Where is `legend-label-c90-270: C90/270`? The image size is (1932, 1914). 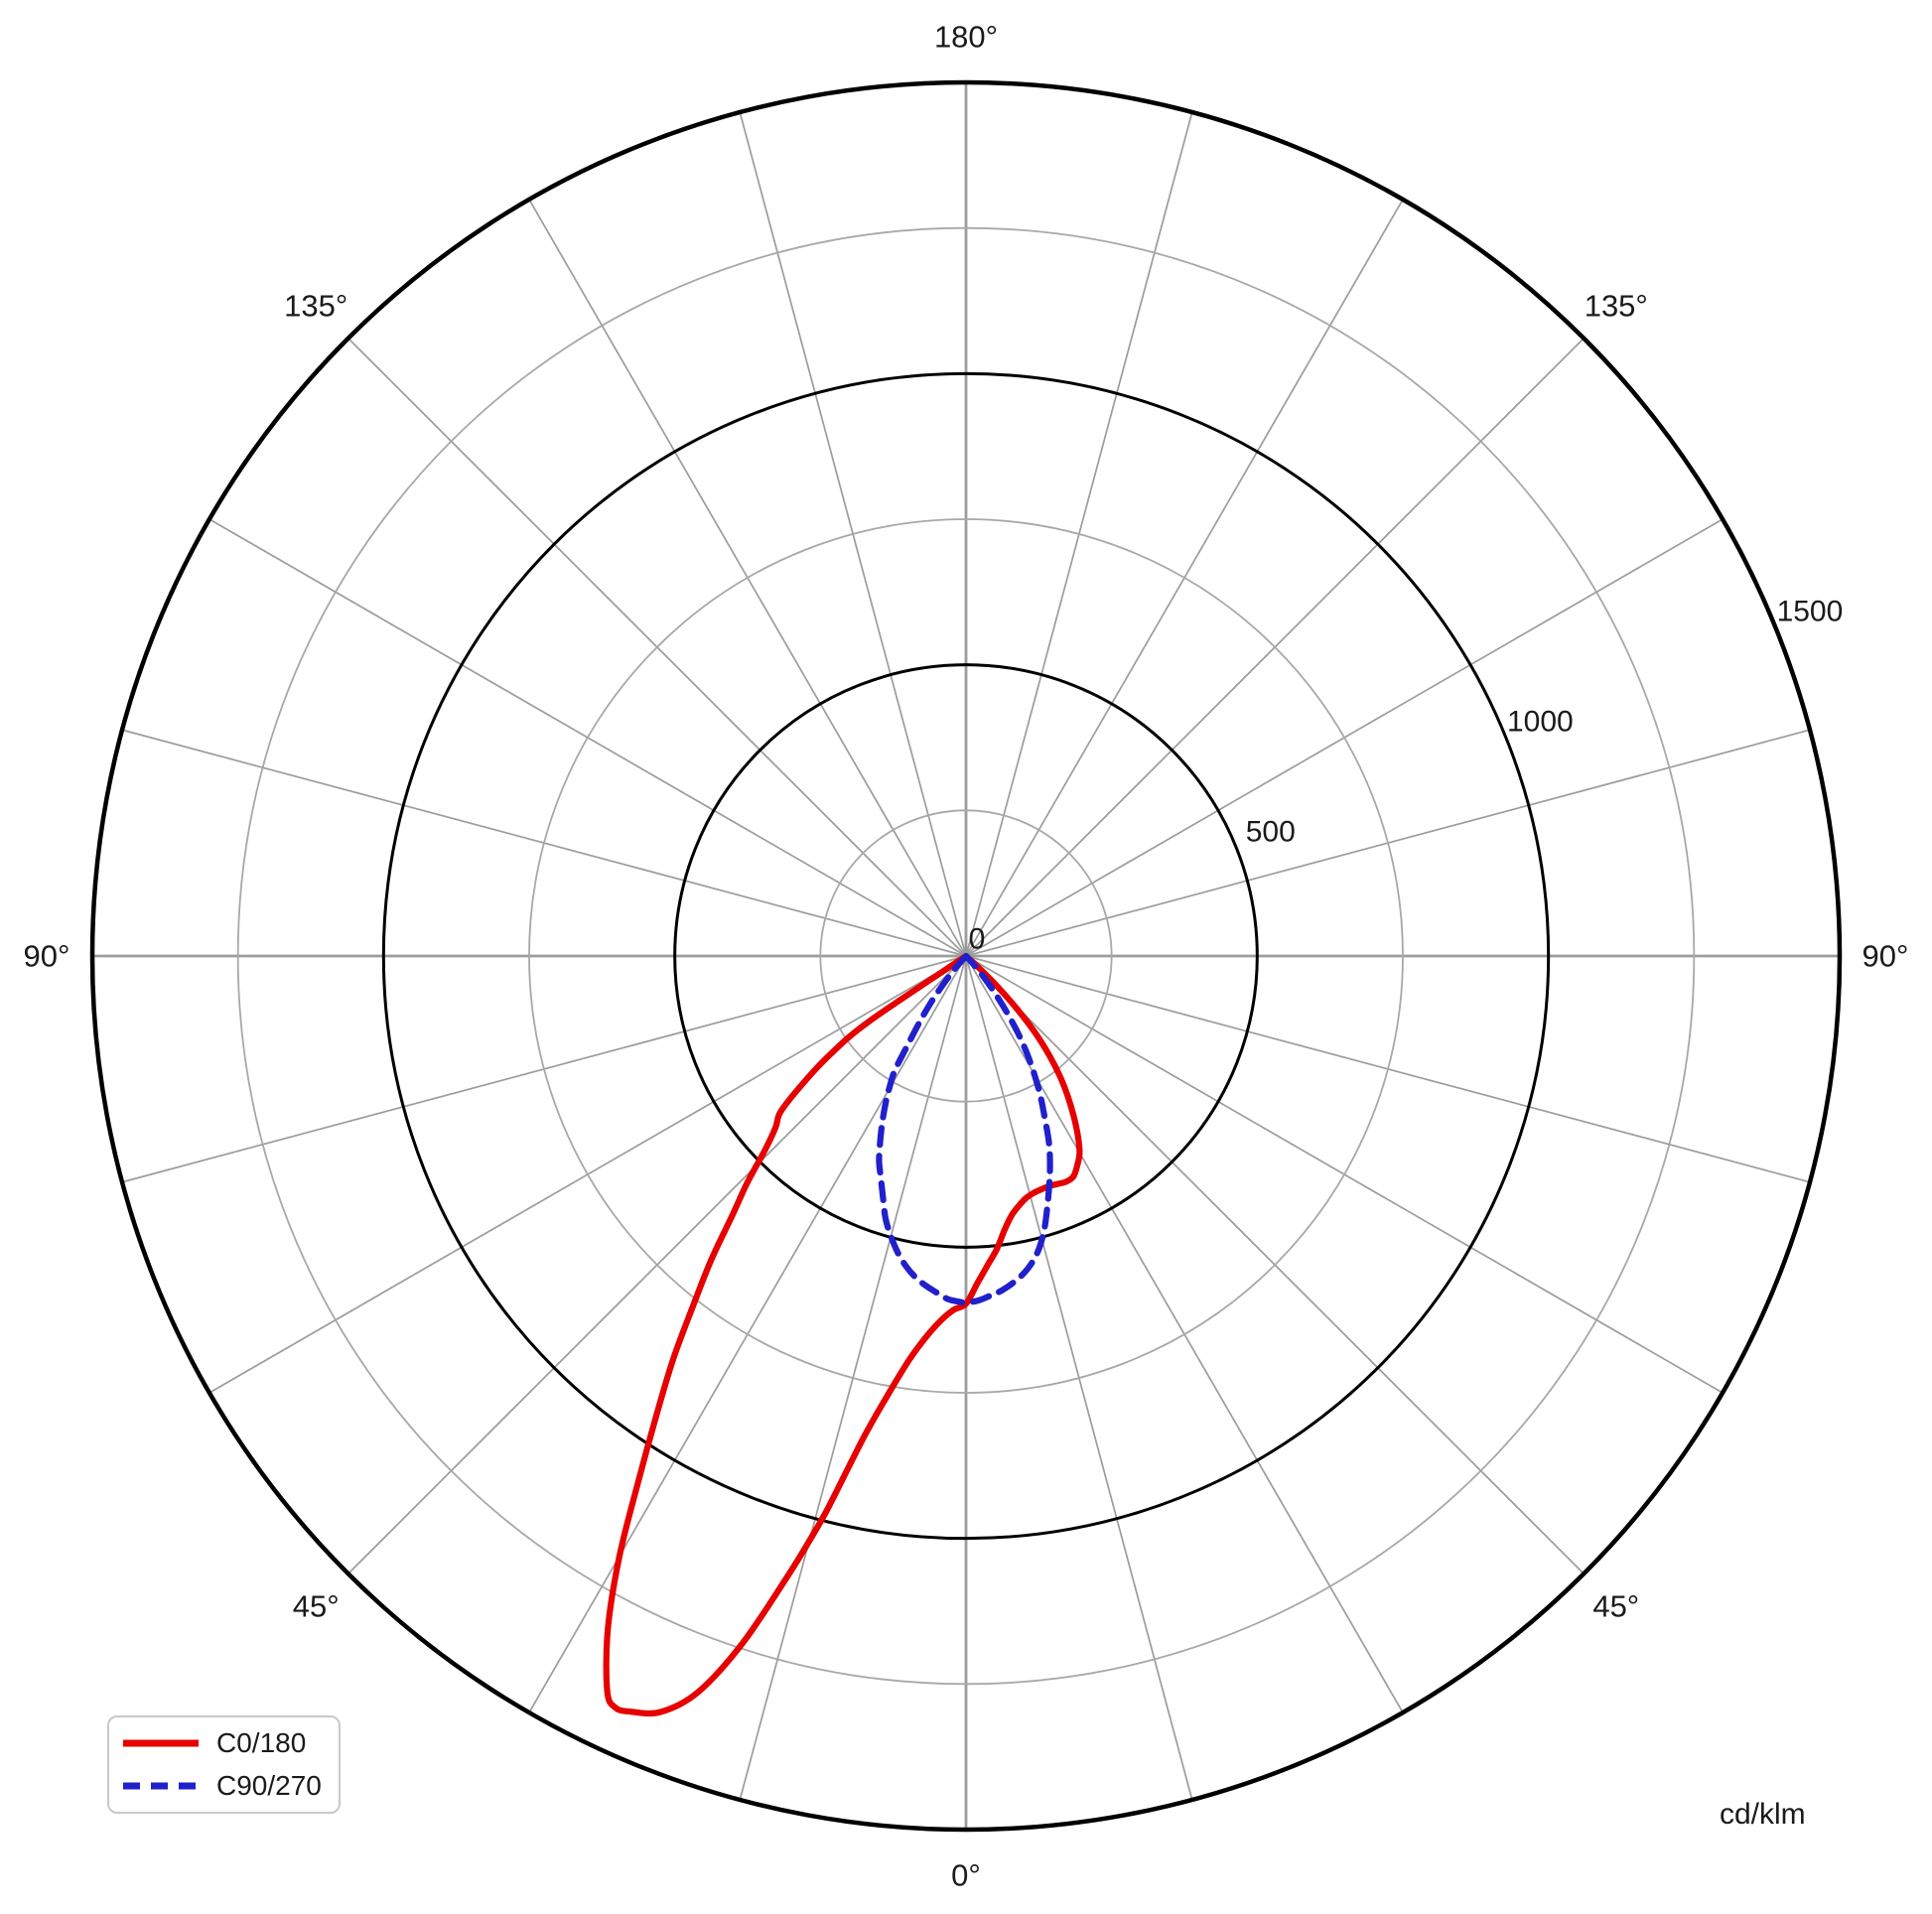 legend-label-c90-270: C90/270 is located at coordinates (269, 1785).